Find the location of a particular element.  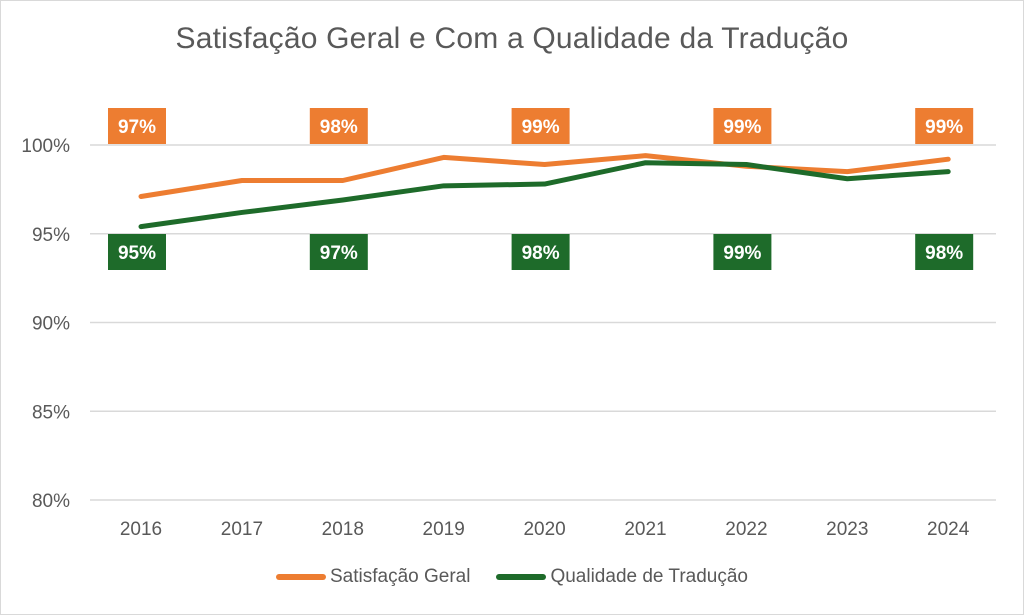

legend-item-qualidade: Qualidade de Tradução is located at coordinates (622, 577).